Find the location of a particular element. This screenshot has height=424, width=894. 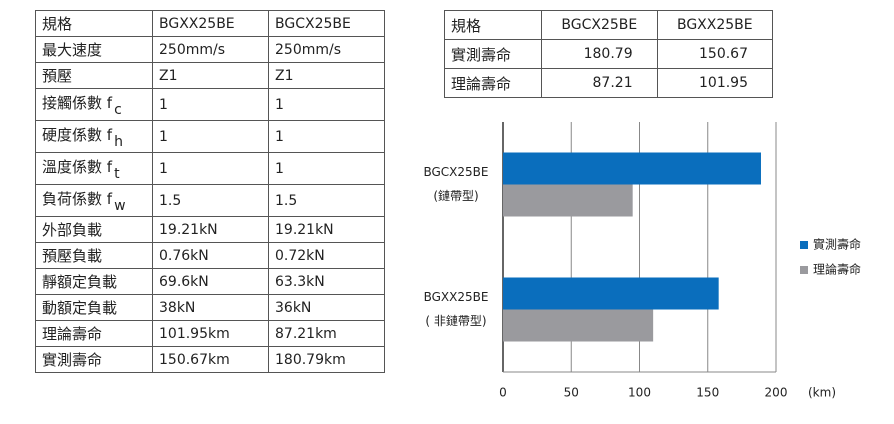

cell: 預壓 is located at coordinates (94, 75).